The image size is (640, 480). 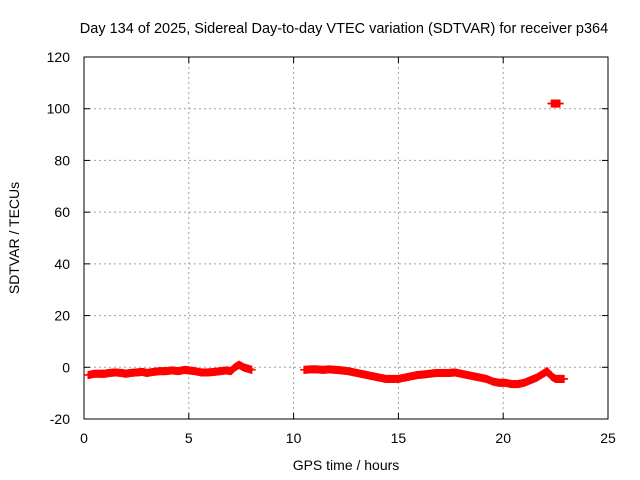 I want to click on x-tick-label: 15, so click(x=399, y=438).